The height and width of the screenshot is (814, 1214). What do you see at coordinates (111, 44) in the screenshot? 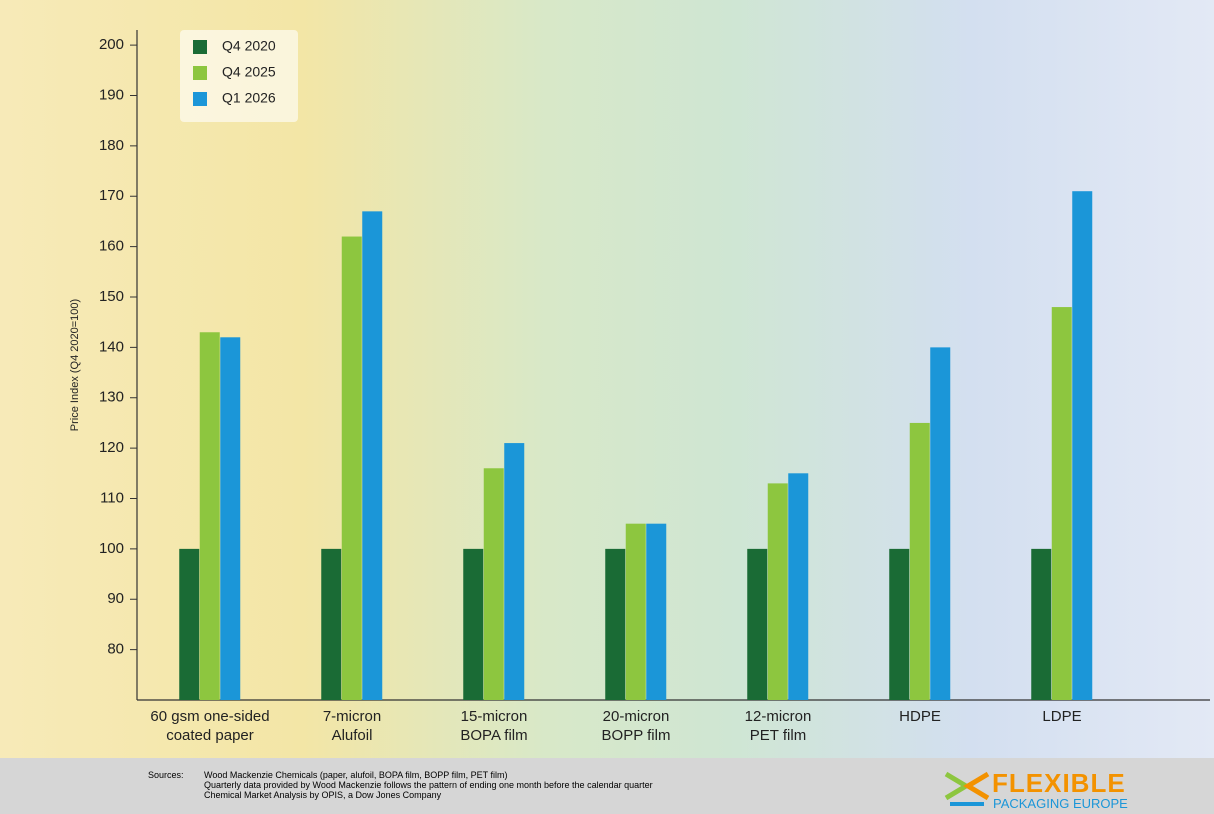
I see `y-tick-label: 200` at bounding box center [111, 44].